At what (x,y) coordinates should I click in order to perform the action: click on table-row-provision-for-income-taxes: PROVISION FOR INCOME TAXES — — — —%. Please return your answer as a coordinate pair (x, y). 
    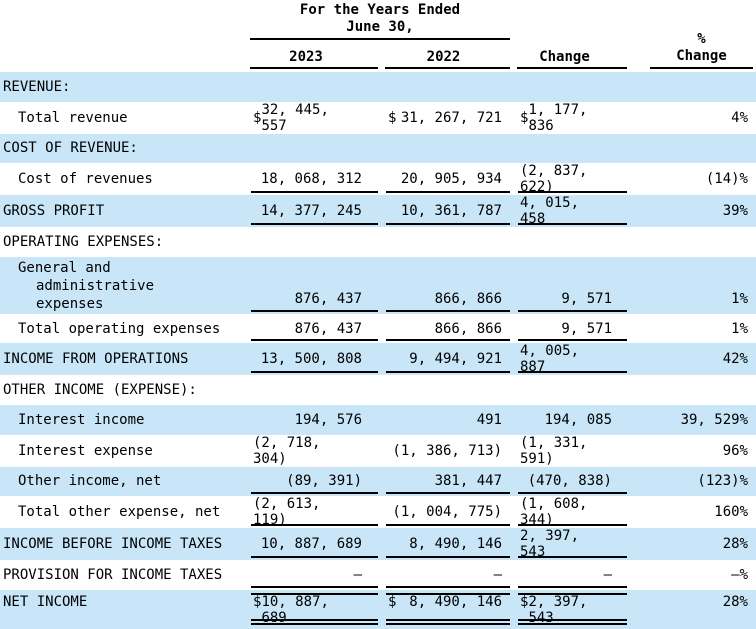
    Looking at the image, I should click on (378, 575).